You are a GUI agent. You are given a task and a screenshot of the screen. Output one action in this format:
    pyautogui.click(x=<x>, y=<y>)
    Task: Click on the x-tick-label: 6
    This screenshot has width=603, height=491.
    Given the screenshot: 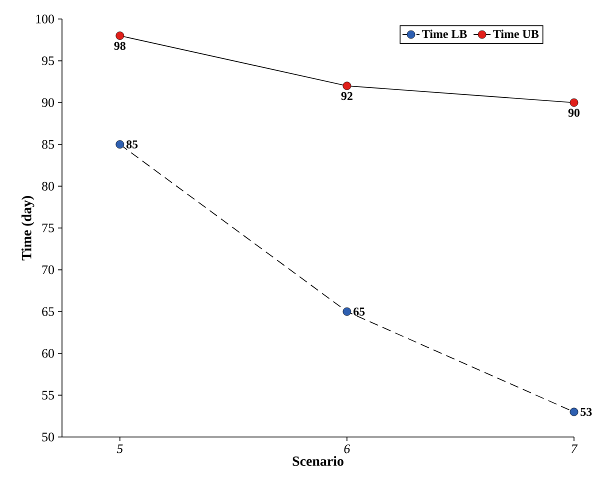 What is the action you would take?
    pyautogui.click(x=347, y=449)
    